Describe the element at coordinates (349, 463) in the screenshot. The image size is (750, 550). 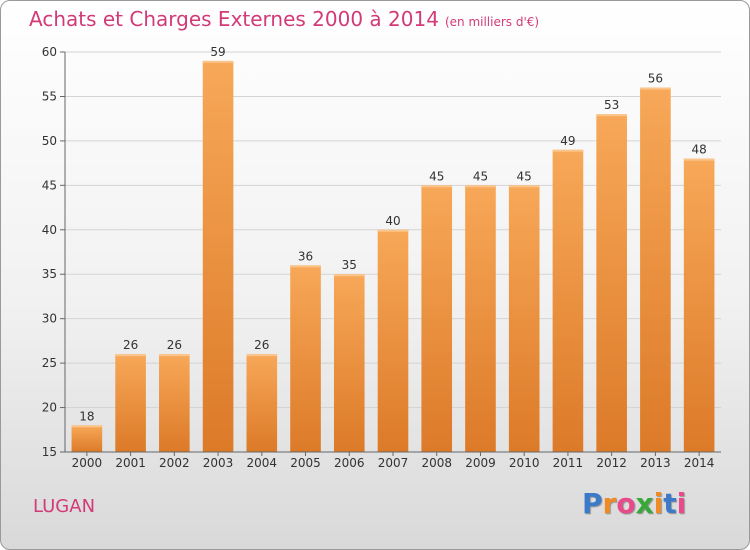
I see `x-tick-label-2006: 2006` at that location.